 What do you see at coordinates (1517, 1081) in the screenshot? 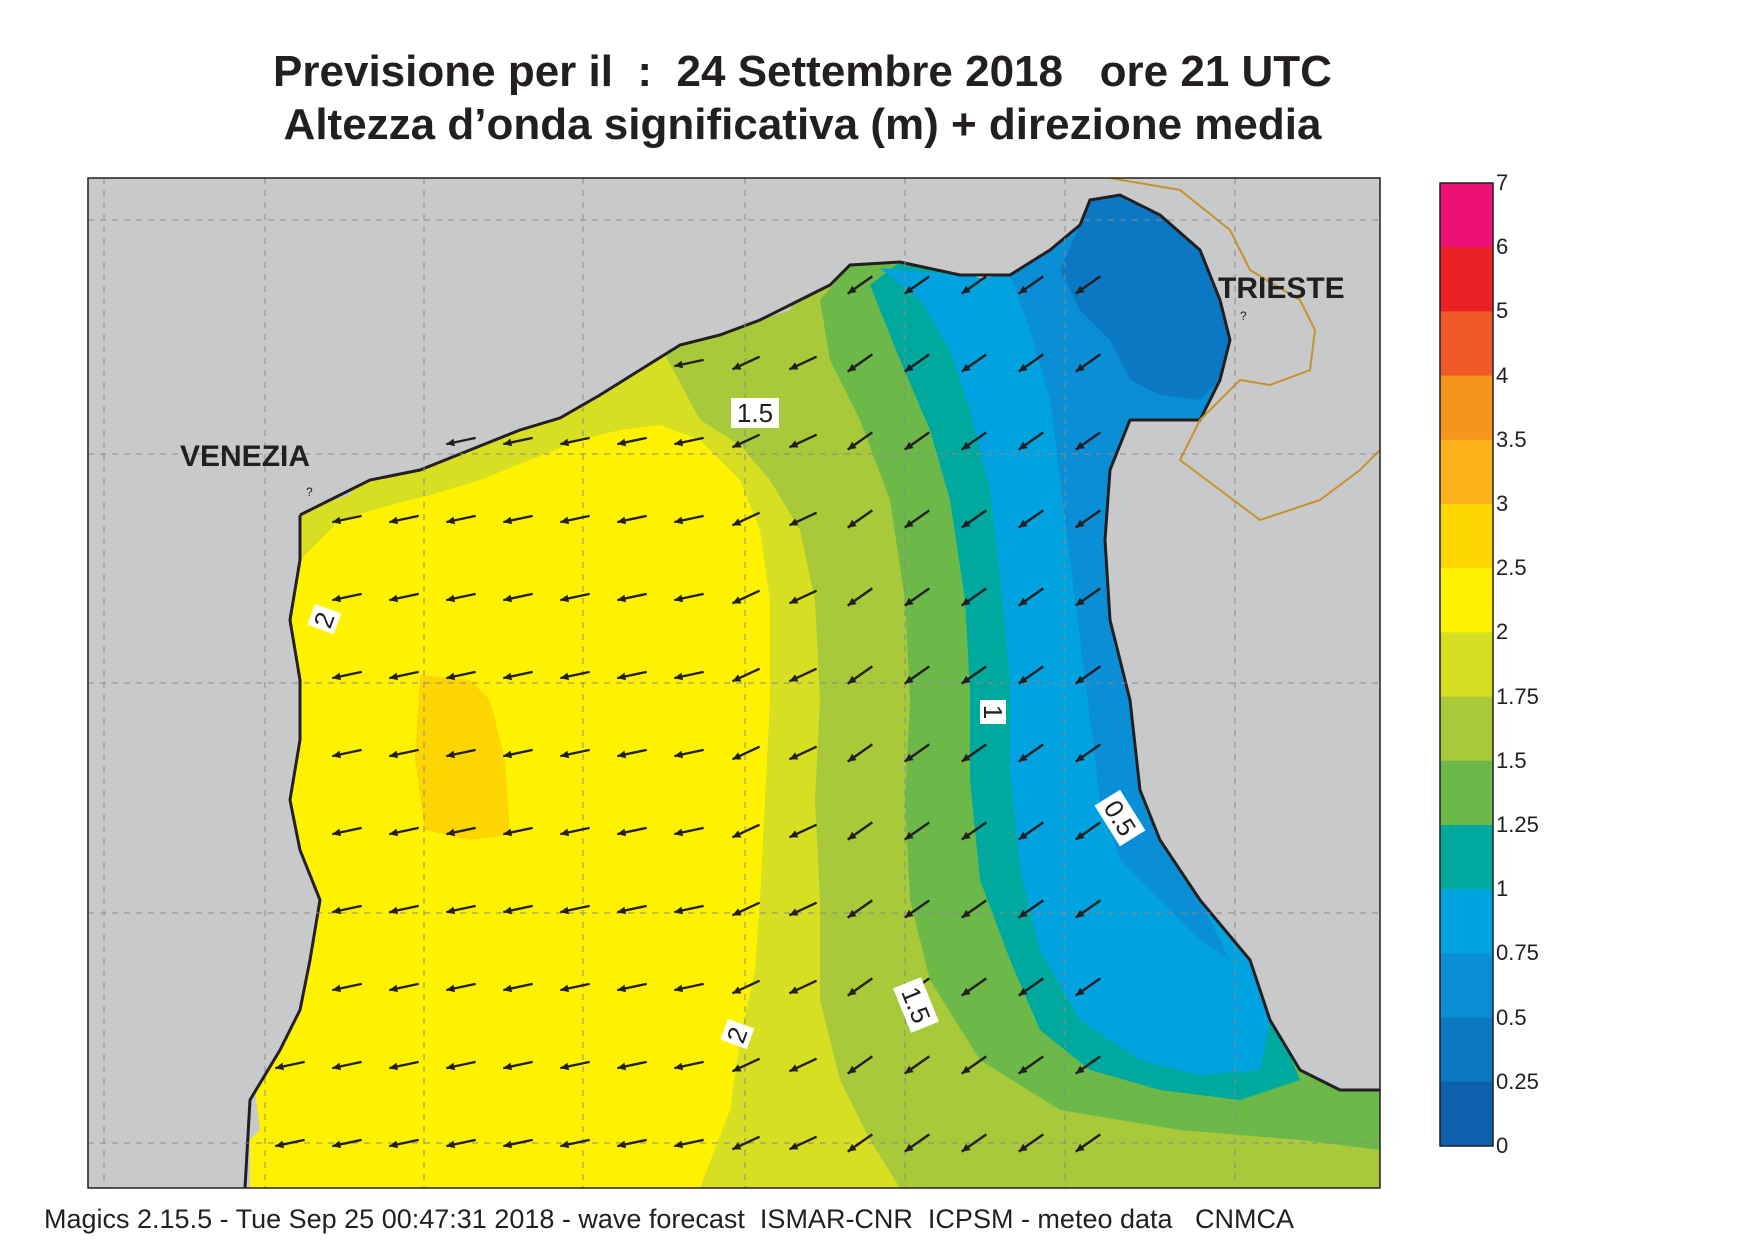
I see `colorbar-tick-label: 0.25` at bounding box center [1517, 1081].